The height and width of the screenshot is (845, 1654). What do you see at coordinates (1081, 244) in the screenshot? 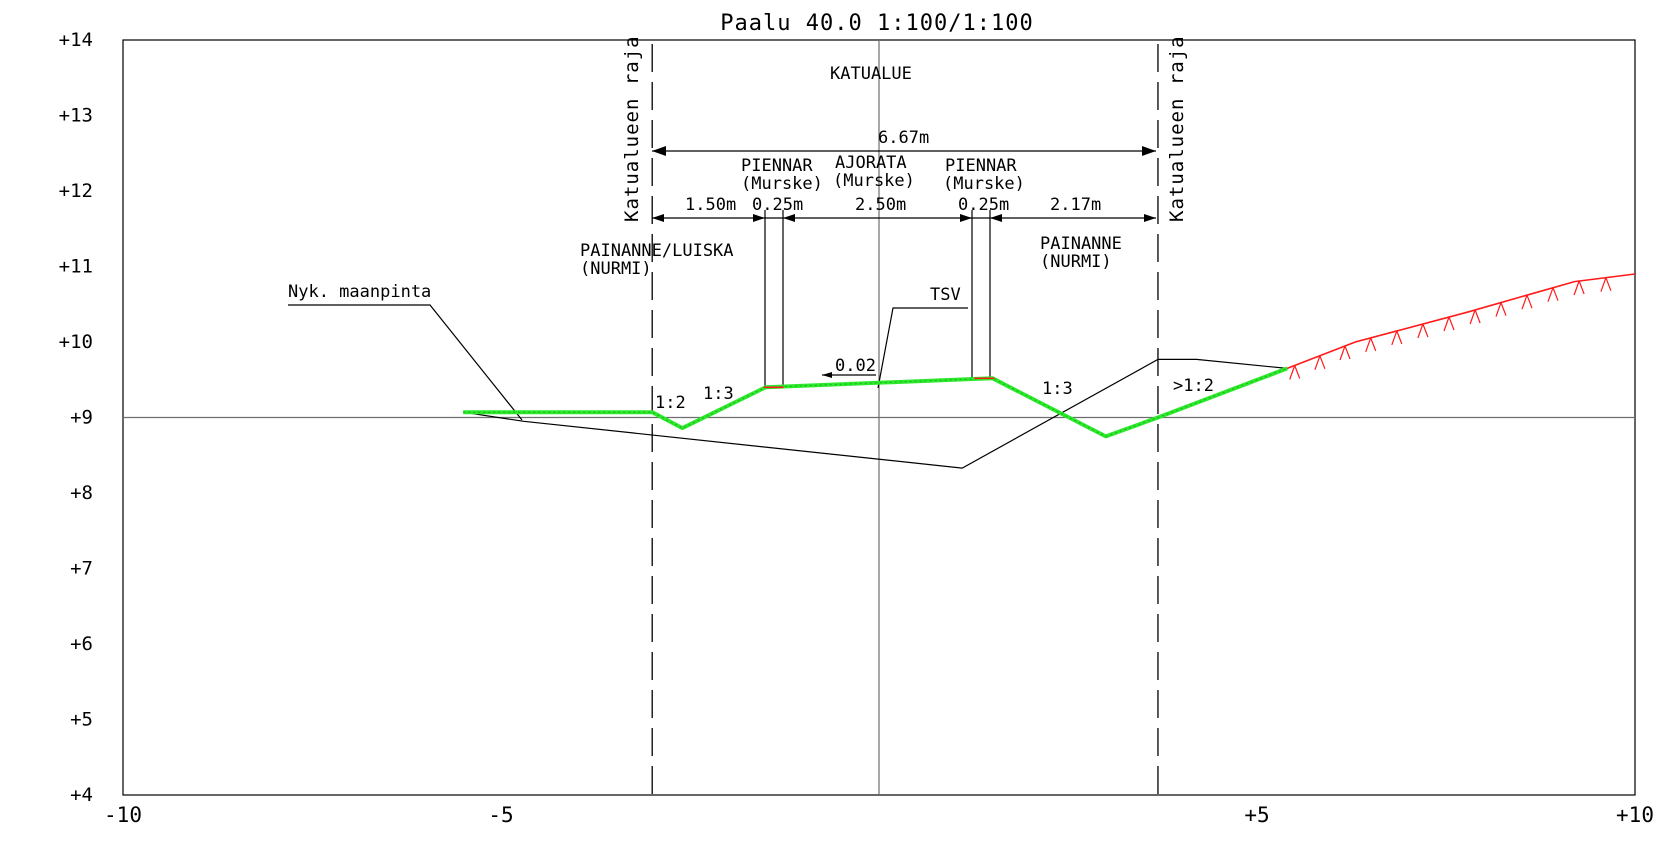
I see `right-ditch-label: PAINANNE` at bounding box center [1081, 244].